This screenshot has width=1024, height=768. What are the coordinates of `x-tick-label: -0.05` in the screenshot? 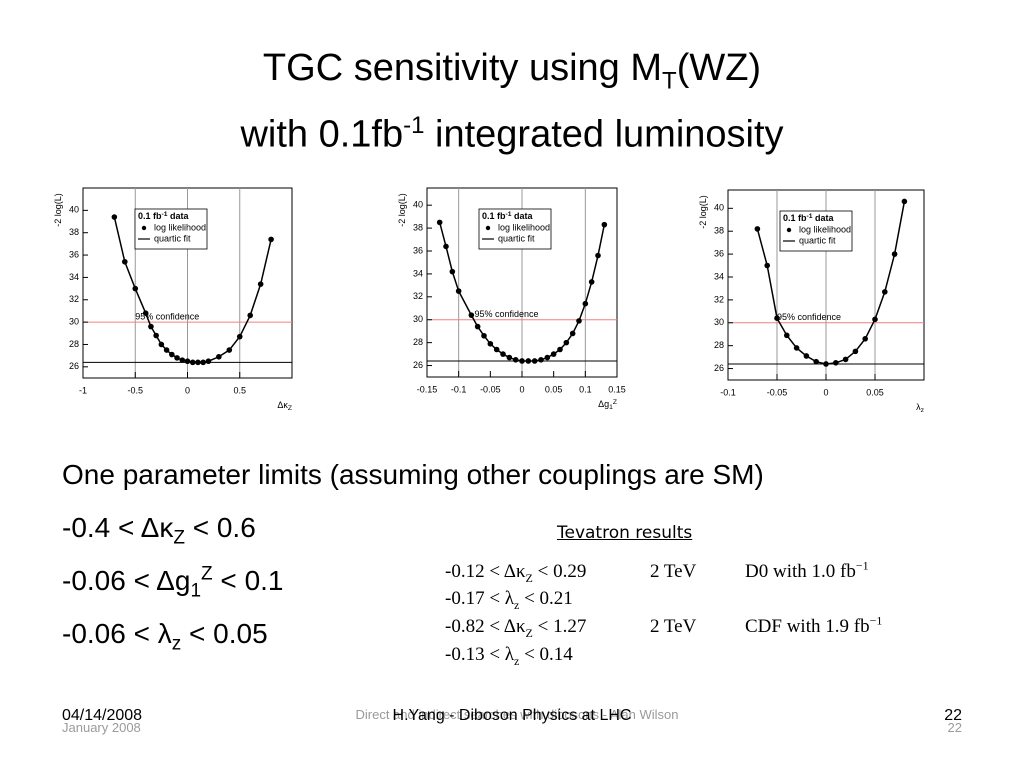 It's located at (777, 392).